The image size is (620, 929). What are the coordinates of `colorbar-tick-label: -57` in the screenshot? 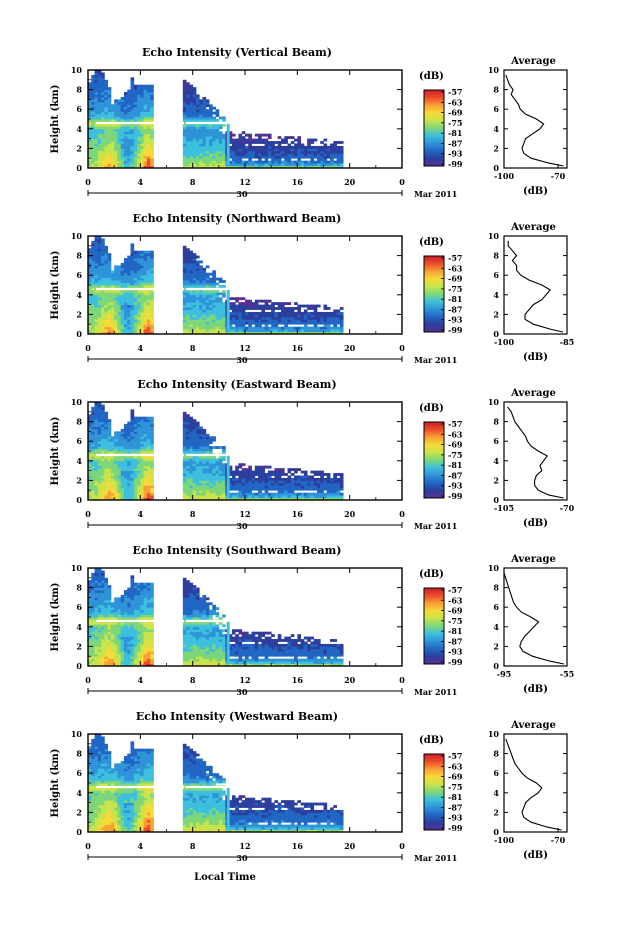 It's located at (455, 424).